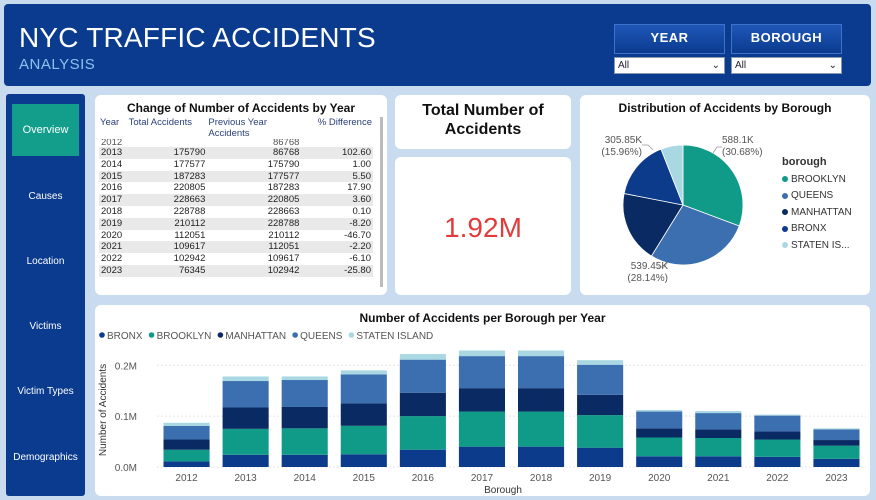 This screenshot has height=500, width=876. What do you see at coordinates (817, 179) in the screenshot?
I see `pie-legend-item: BROOKLYN` at bounding box center [817, 179].